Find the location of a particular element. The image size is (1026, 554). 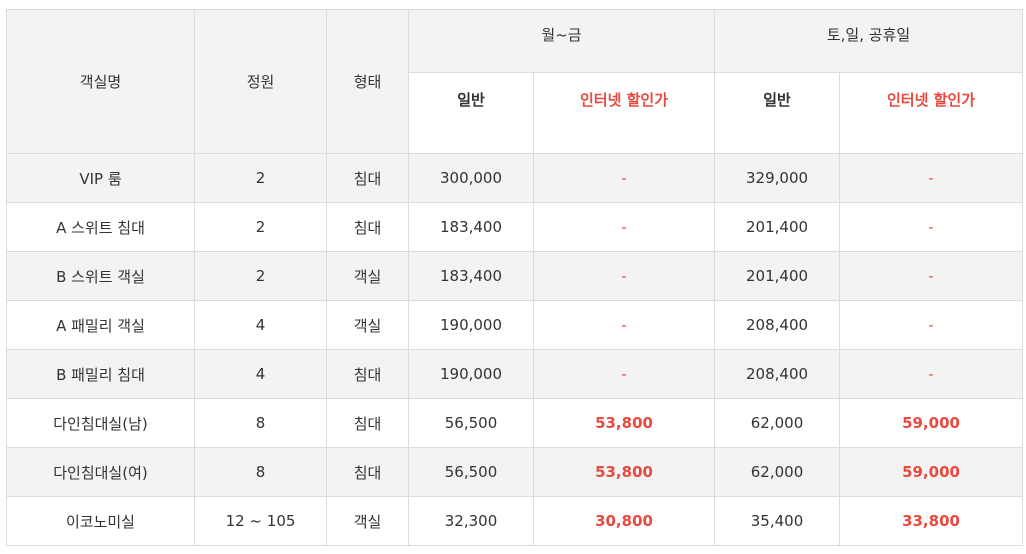

table-row: 다인침대실(남) 8 침대 56,500 53,800 62,000 59,000 is located at coordinates (515, 423).